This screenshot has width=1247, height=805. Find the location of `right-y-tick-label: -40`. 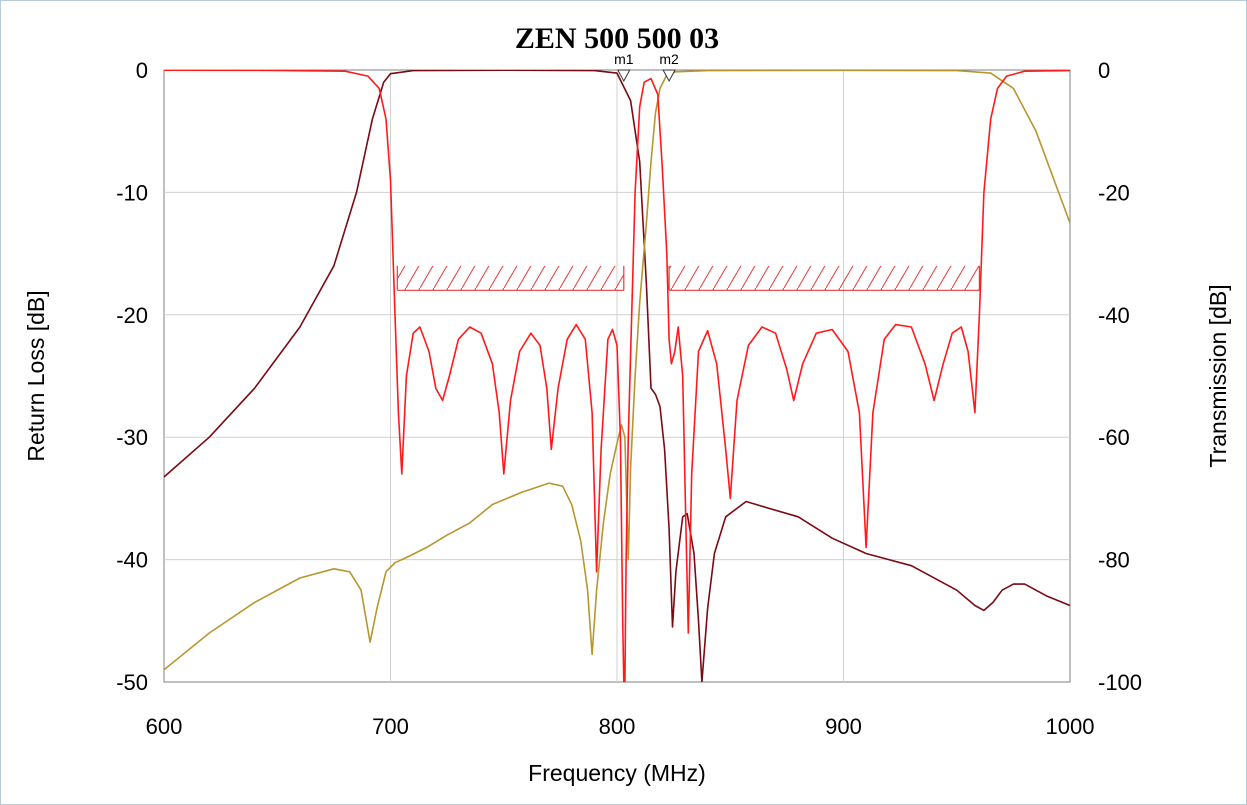

right-y-tick-label: -40 is located at coordinates (1114, 315).